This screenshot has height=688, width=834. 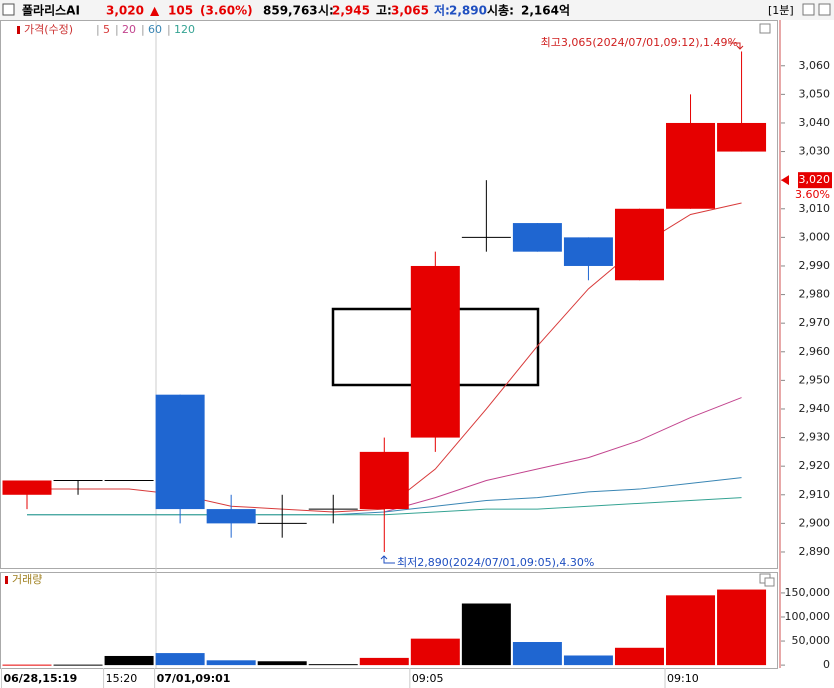 What do you see at coordinates (815, 494) in the screenshot?
I see `y-tick-label: 2,910` at bounding box center [815, 494].